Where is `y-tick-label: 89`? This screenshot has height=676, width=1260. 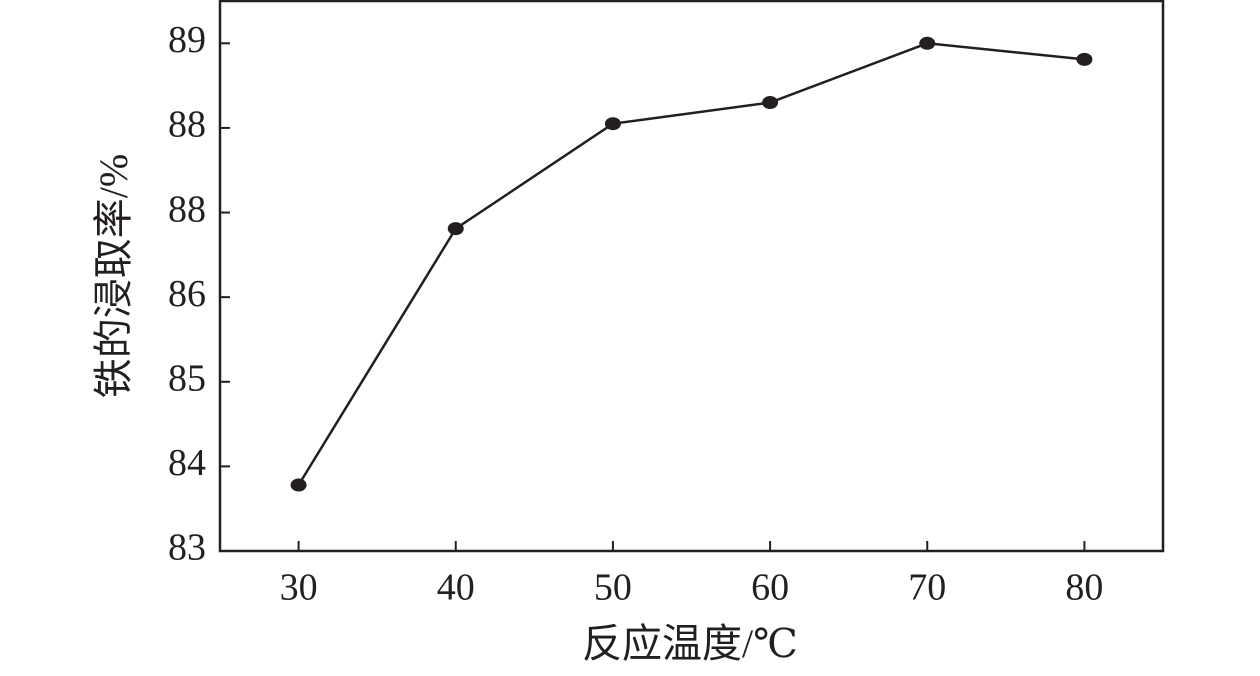
y-tick-label: 89 is located at coordinates (187, 40).